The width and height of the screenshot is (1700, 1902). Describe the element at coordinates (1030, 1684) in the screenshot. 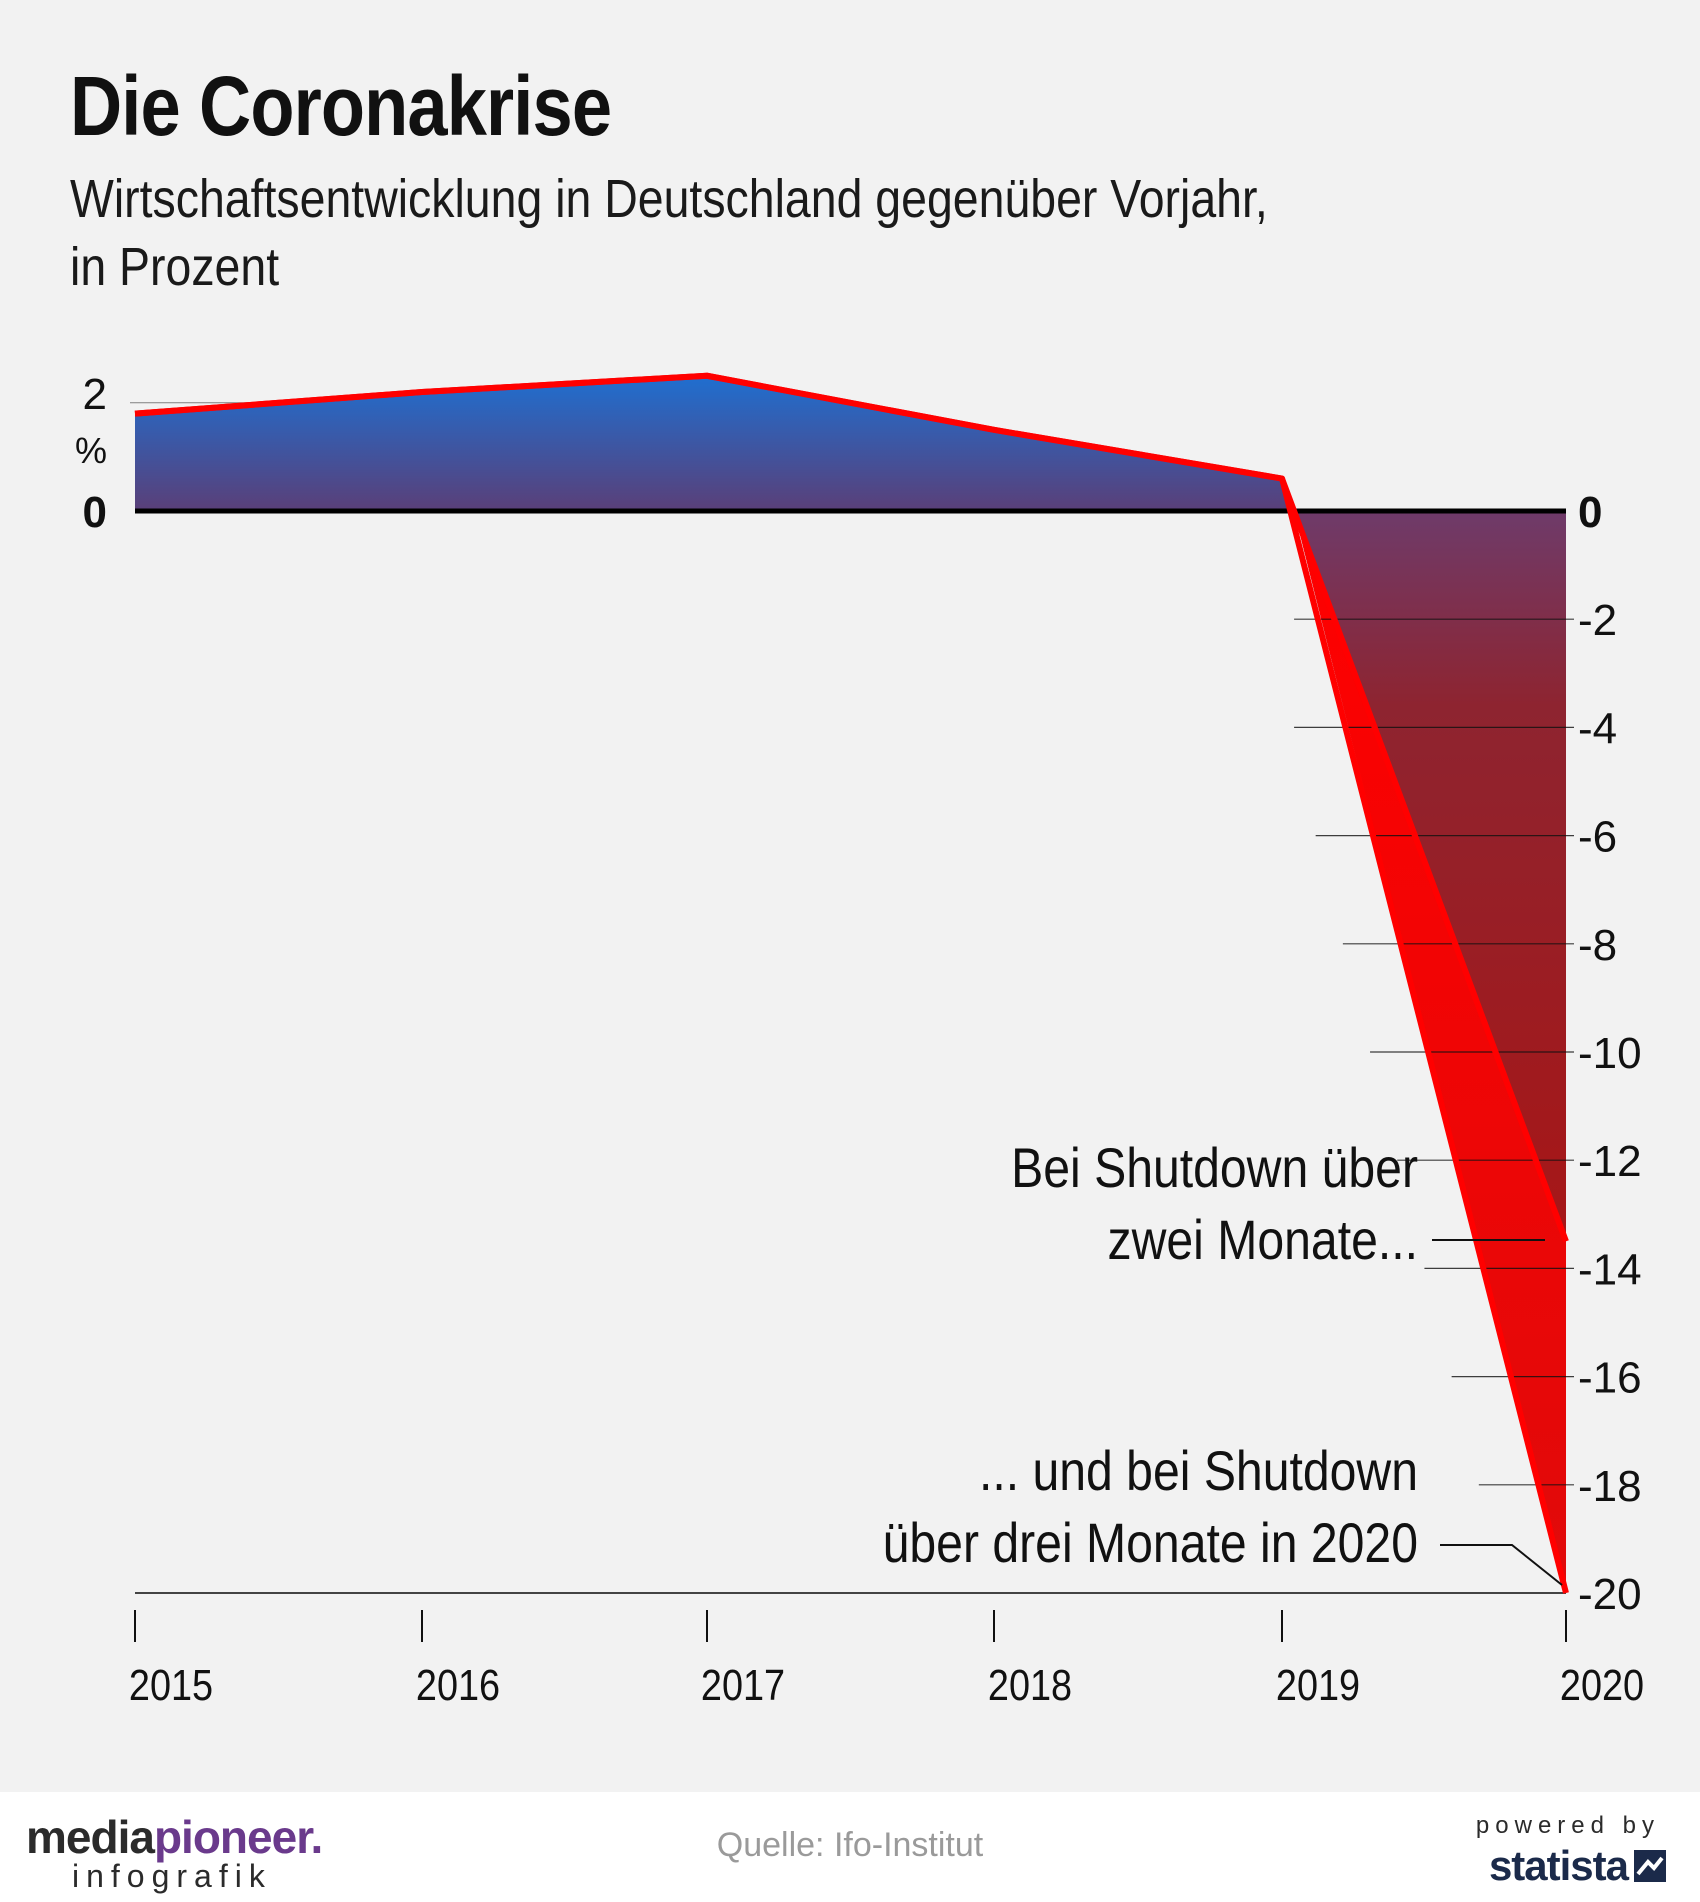

I see `x-label-2018: 2018` at that location.